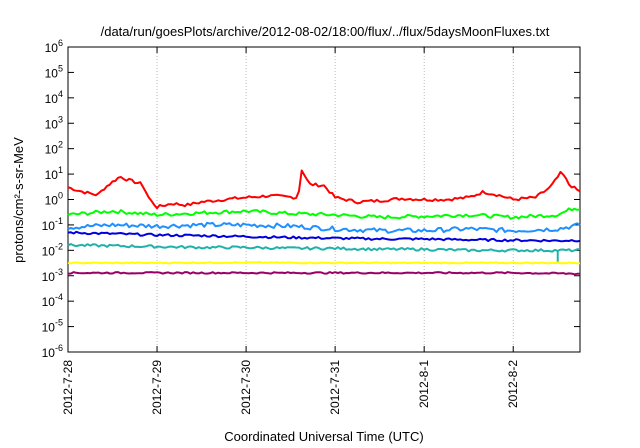 The image size is (640, 448). What do you see at coordinates (68, 387) in the screenshot?
I see `x-tick-label: 2012-7-28` at bounding box center [68, 387].